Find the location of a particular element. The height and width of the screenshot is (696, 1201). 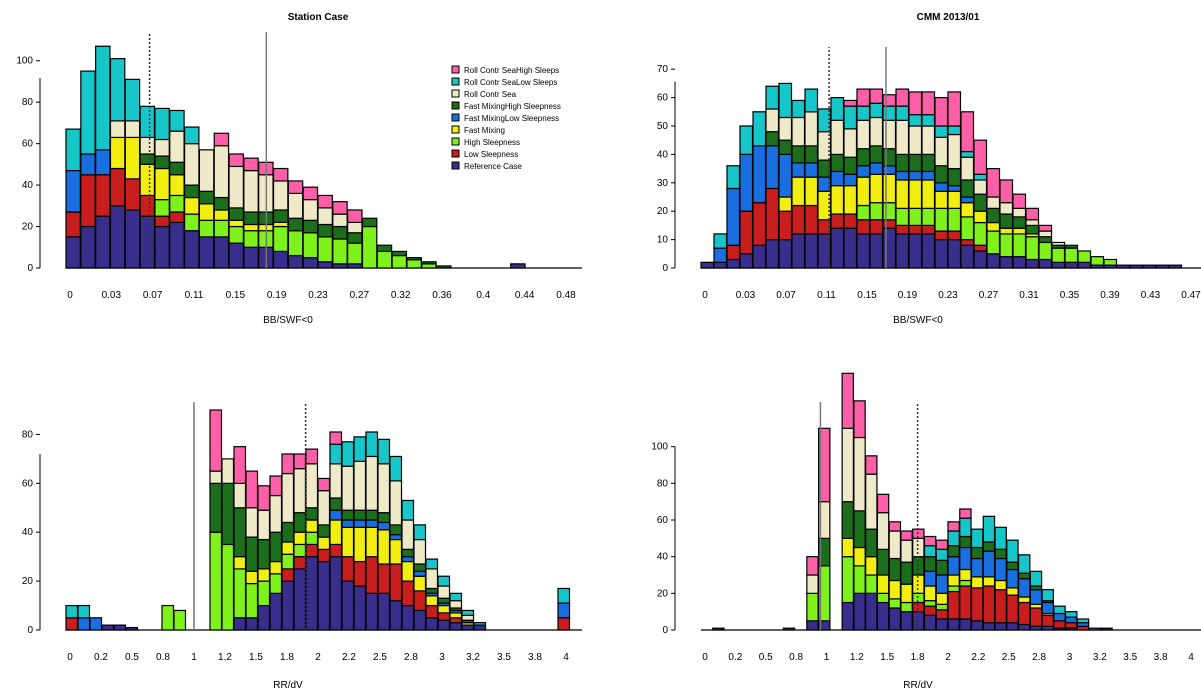

x-tick-label: 2.5 is located at coordinates (1009, 657).